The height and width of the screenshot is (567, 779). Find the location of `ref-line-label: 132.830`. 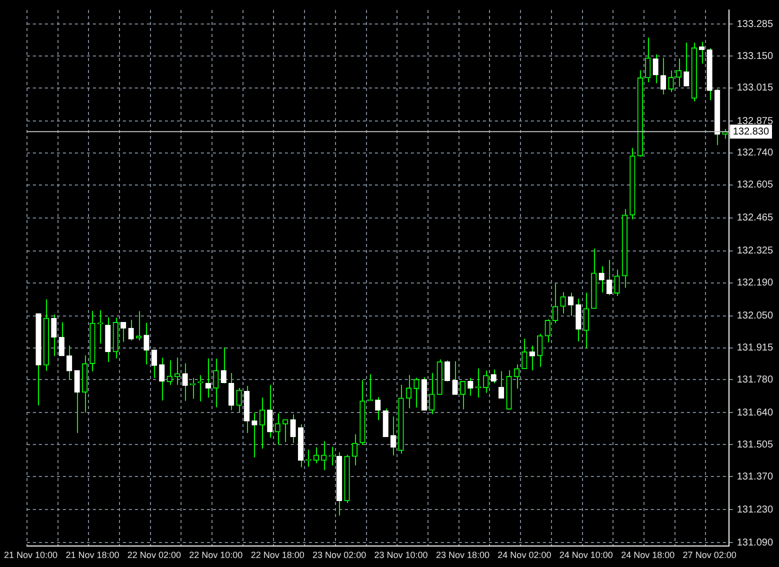

ref-line-label: 132.830 is located at coordinates (751, 132).